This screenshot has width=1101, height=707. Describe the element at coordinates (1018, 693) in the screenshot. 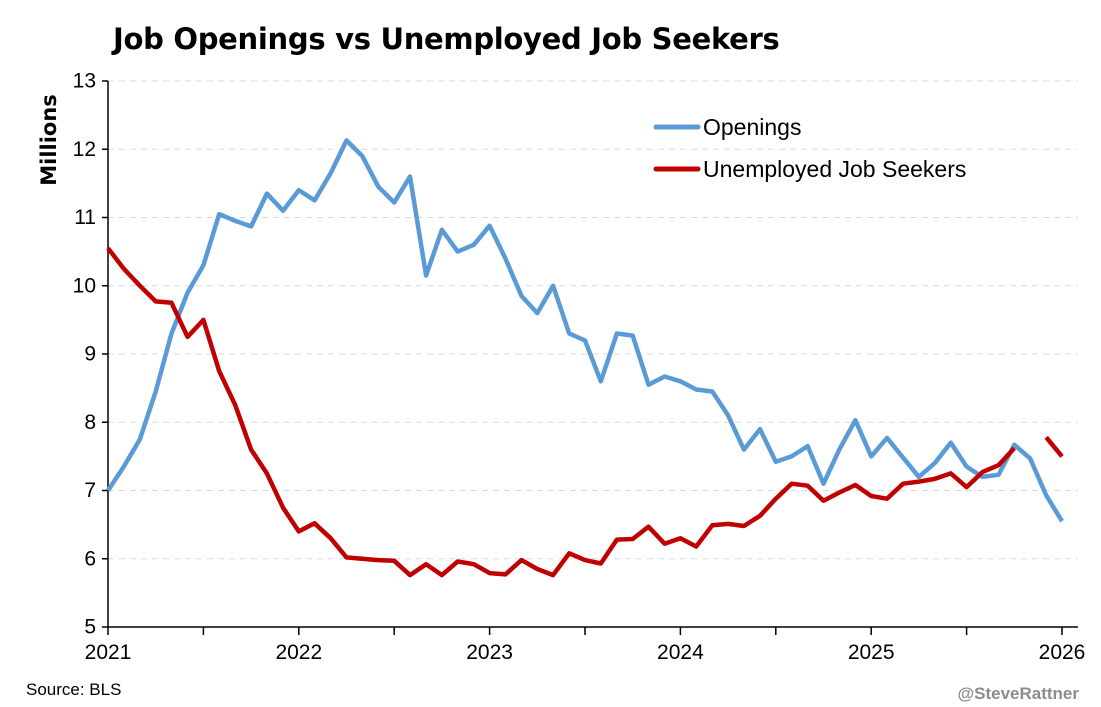

I see `credit-handle: @SteveRattner` at that location.